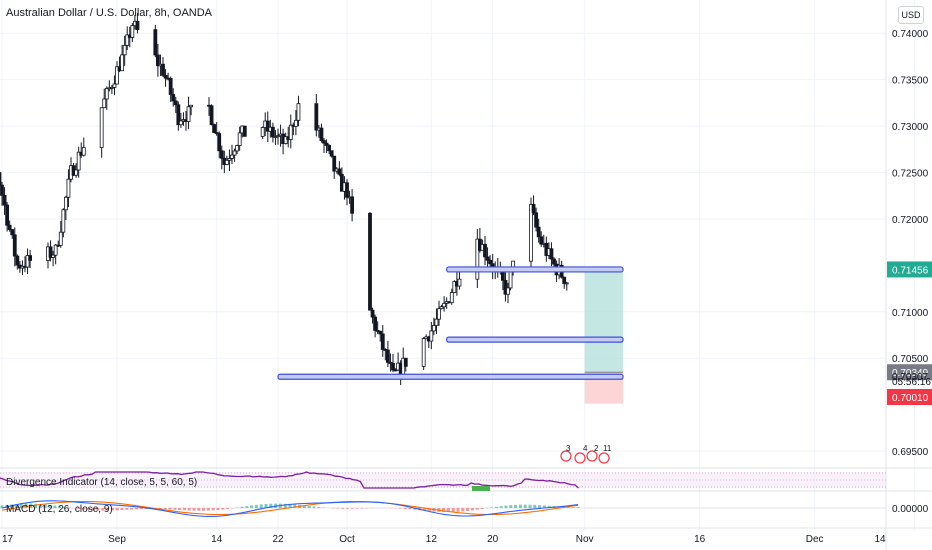 Image resolution: width=932 pixels, height=550 pixels. I want to click on time-tick-label: 20, so click(493, 539).